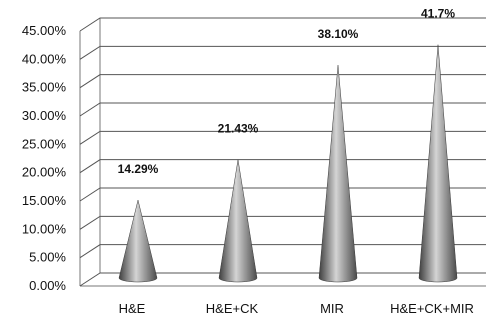 The height and width of the screenshot is (320, 486). Describe the element at coordinates (47, 285) in the screenshot. I see `y-tick-label: 0.00%` at that location.